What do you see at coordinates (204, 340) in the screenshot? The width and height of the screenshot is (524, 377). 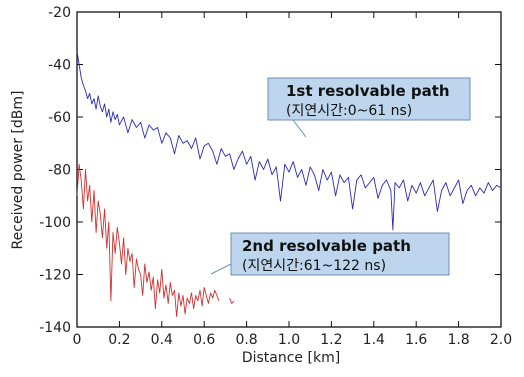 I see `x-tick-label: 0.6` at bounding box center [204, 340].